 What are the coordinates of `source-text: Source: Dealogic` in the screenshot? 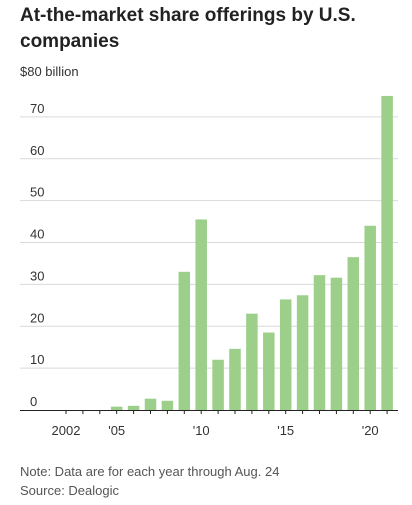 It's located at (69, 490).